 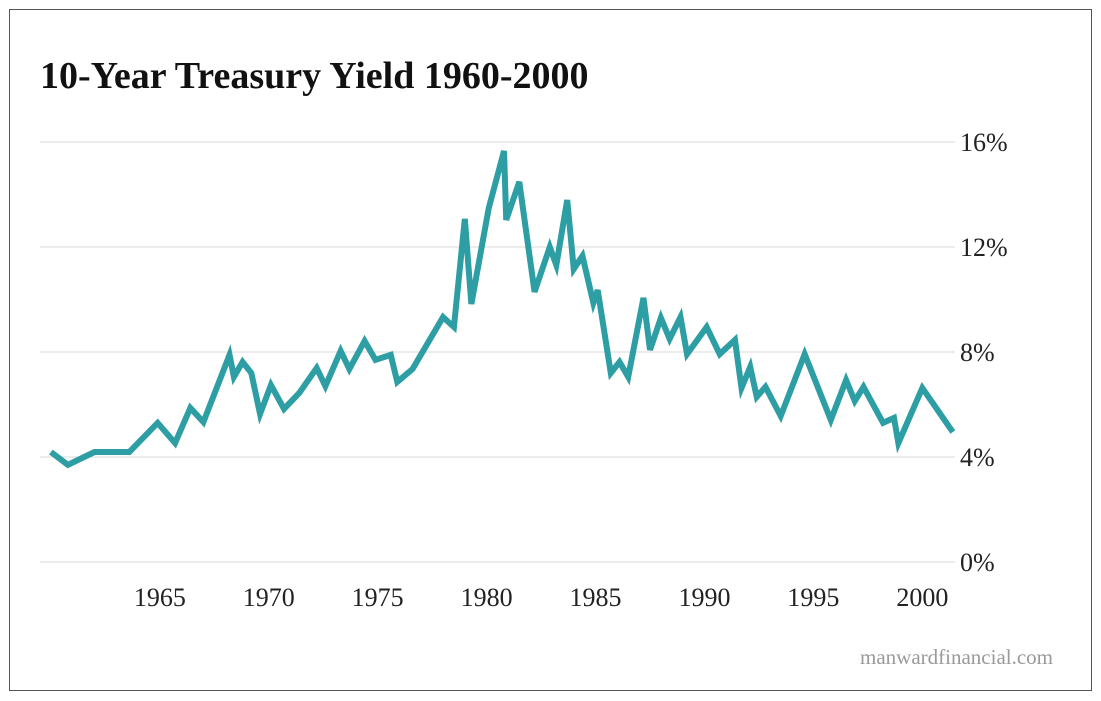 I want to click on x-tick-label: 1990, so click(x=704, y=597).